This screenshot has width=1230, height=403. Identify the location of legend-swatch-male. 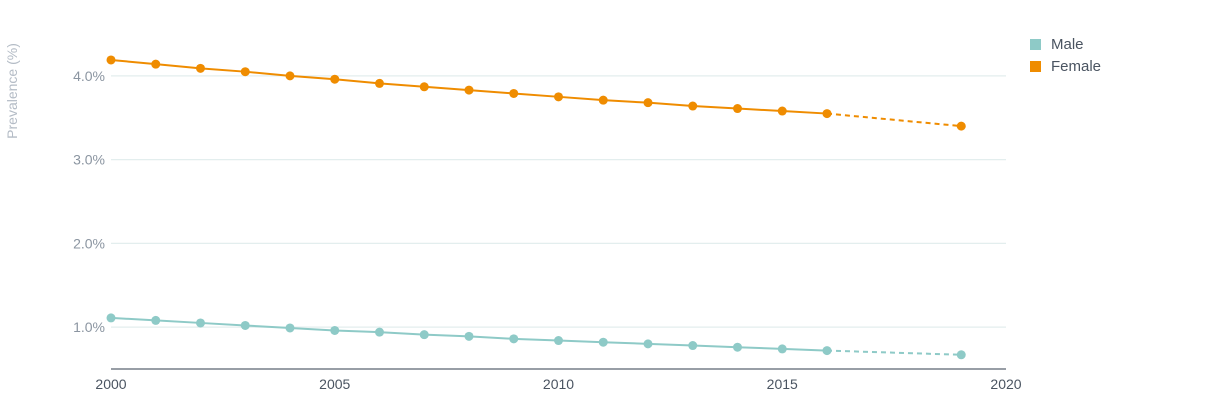
(1035, 44).